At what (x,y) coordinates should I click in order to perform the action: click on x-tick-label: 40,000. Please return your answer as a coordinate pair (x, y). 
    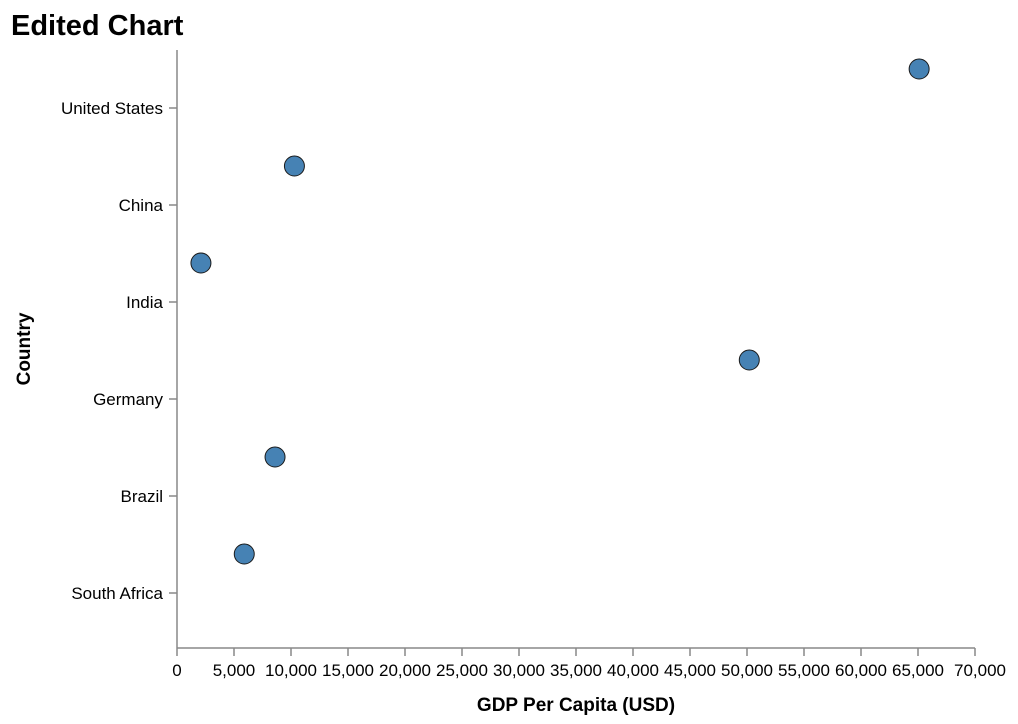
    Looking at the image, I should click on (633, 670).